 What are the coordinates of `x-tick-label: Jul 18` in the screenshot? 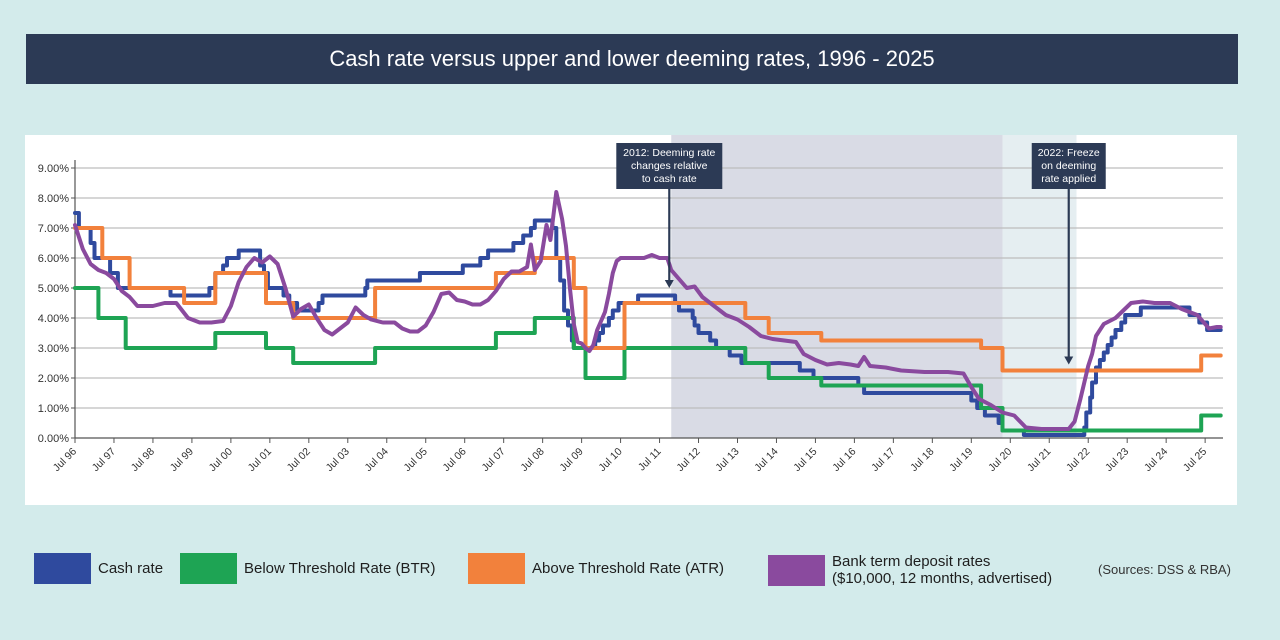 It's located at (922, 460).